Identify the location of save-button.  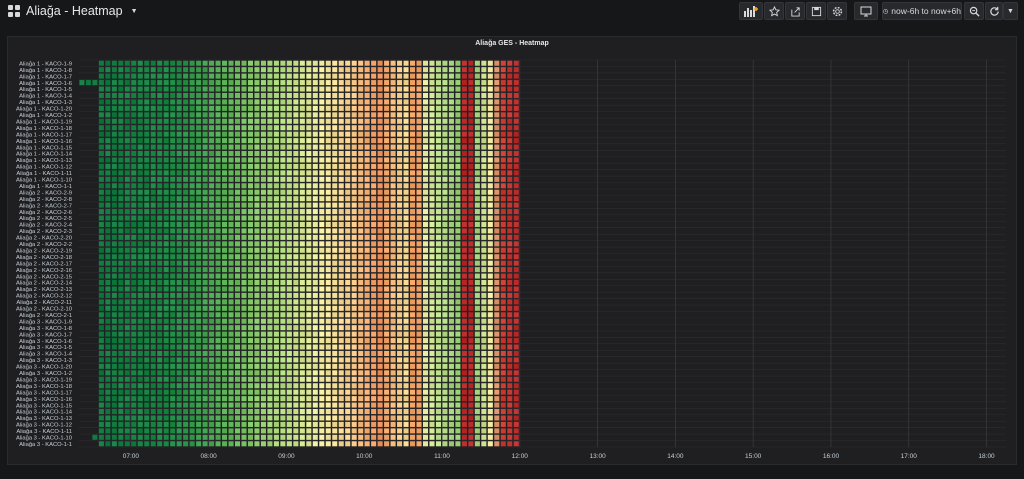
(816, 11).